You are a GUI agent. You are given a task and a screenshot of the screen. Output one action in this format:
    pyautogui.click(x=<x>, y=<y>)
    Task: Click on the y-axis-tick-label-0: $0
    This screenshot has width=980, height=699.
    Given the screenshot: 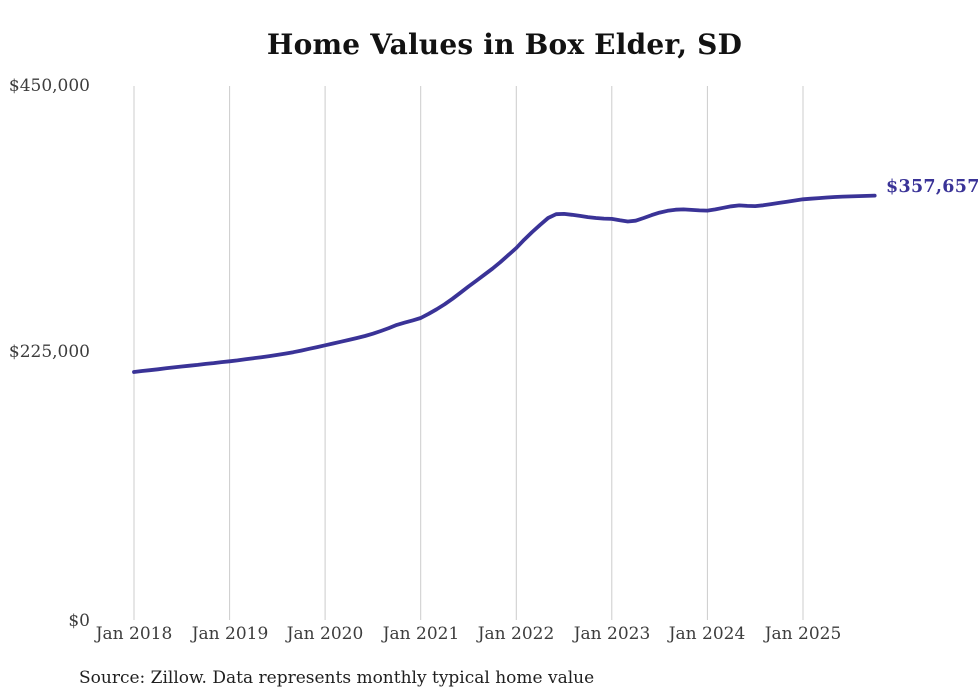 What is the action you would take?
    pyautogui.click(x=79, y=621)
    